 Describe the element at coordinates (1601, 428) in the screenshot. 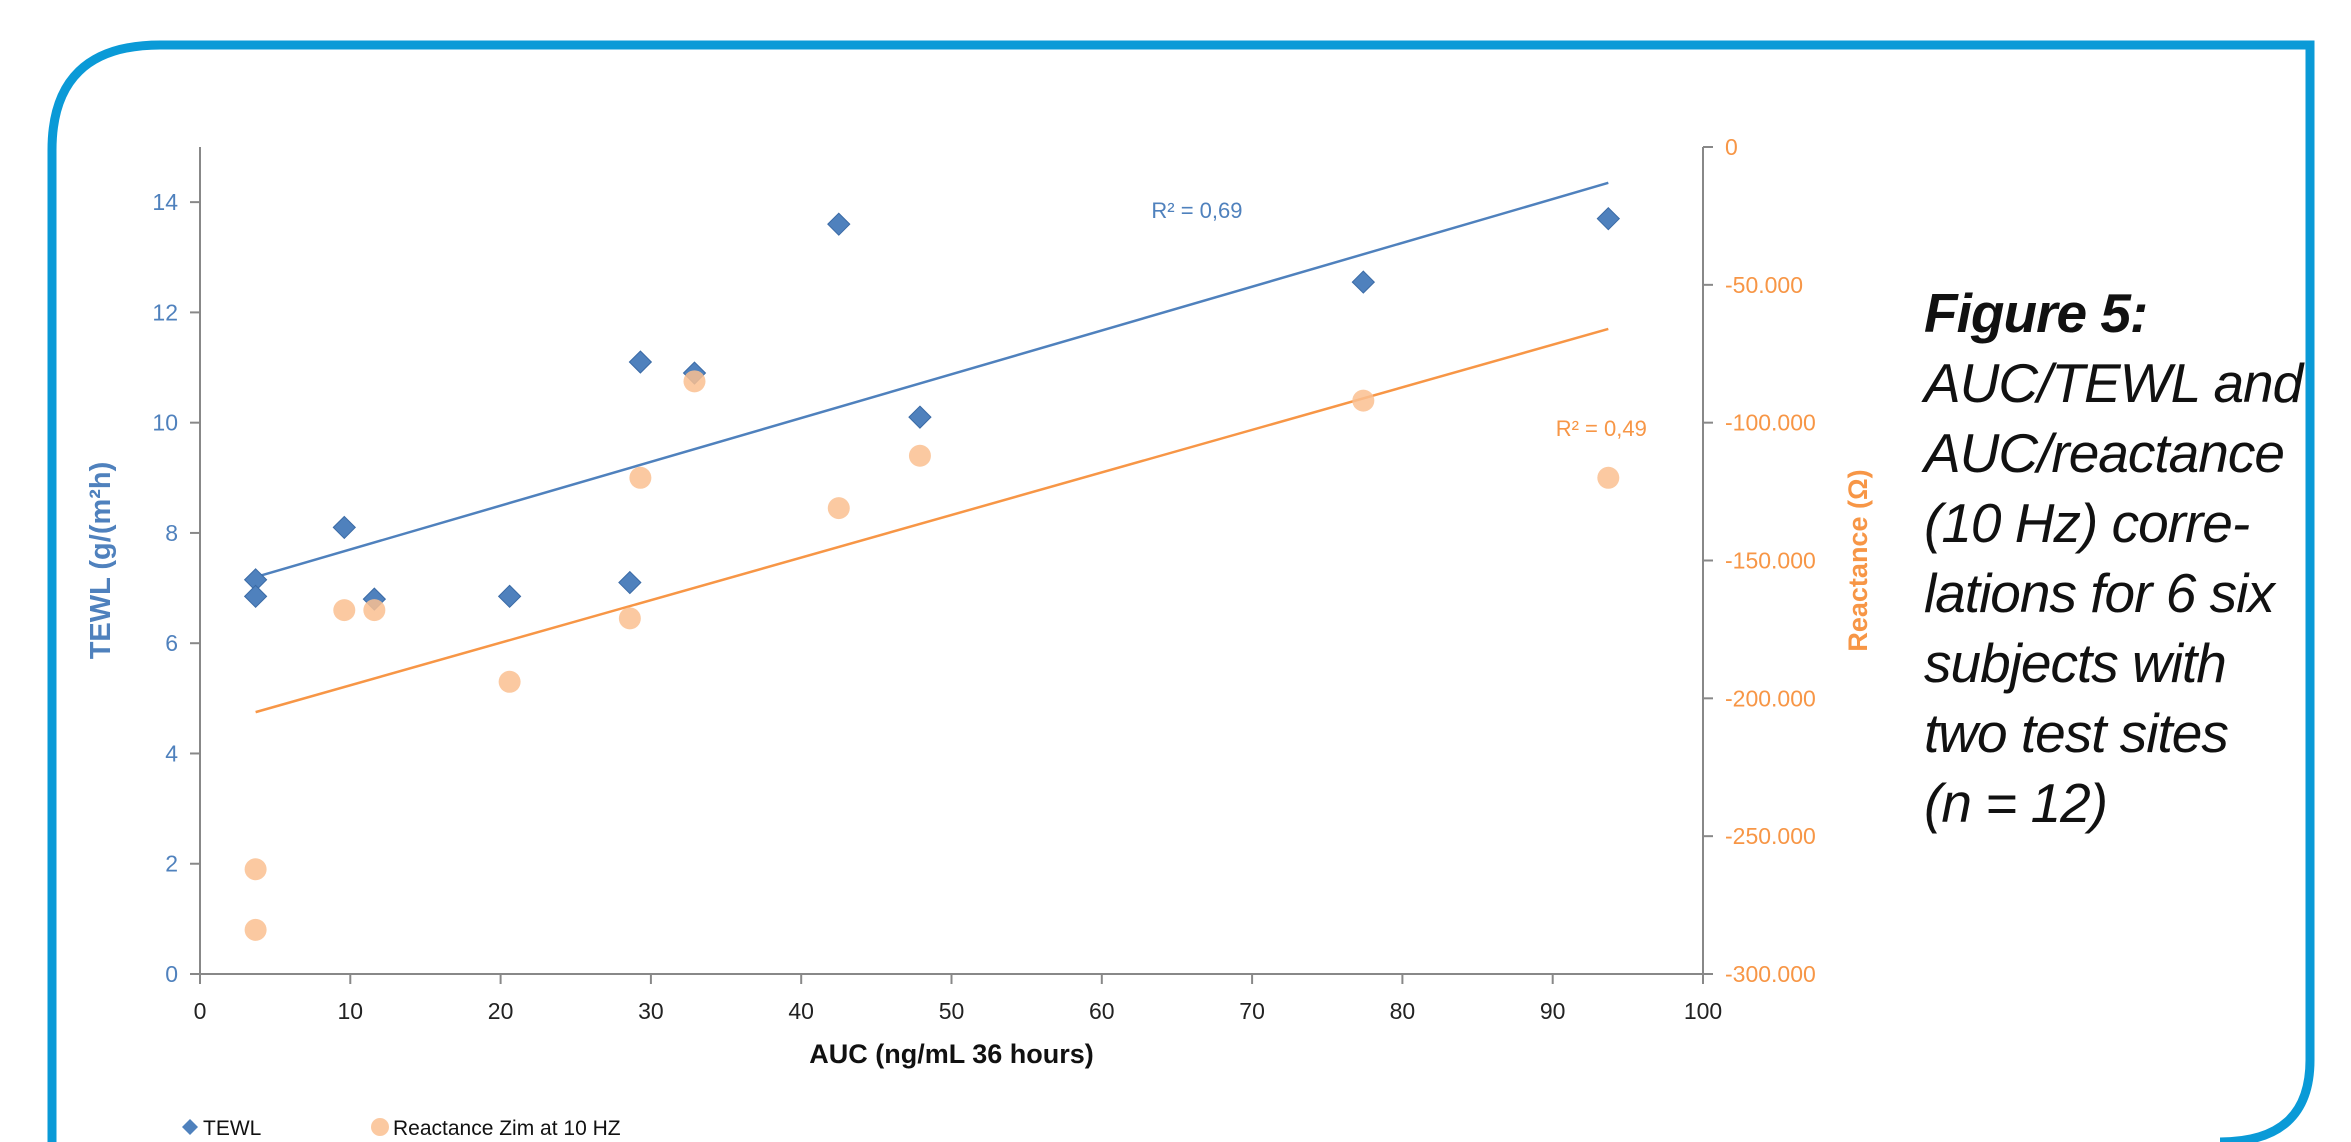

I see `r2-label-reactance: R² = 0,49` at that location.